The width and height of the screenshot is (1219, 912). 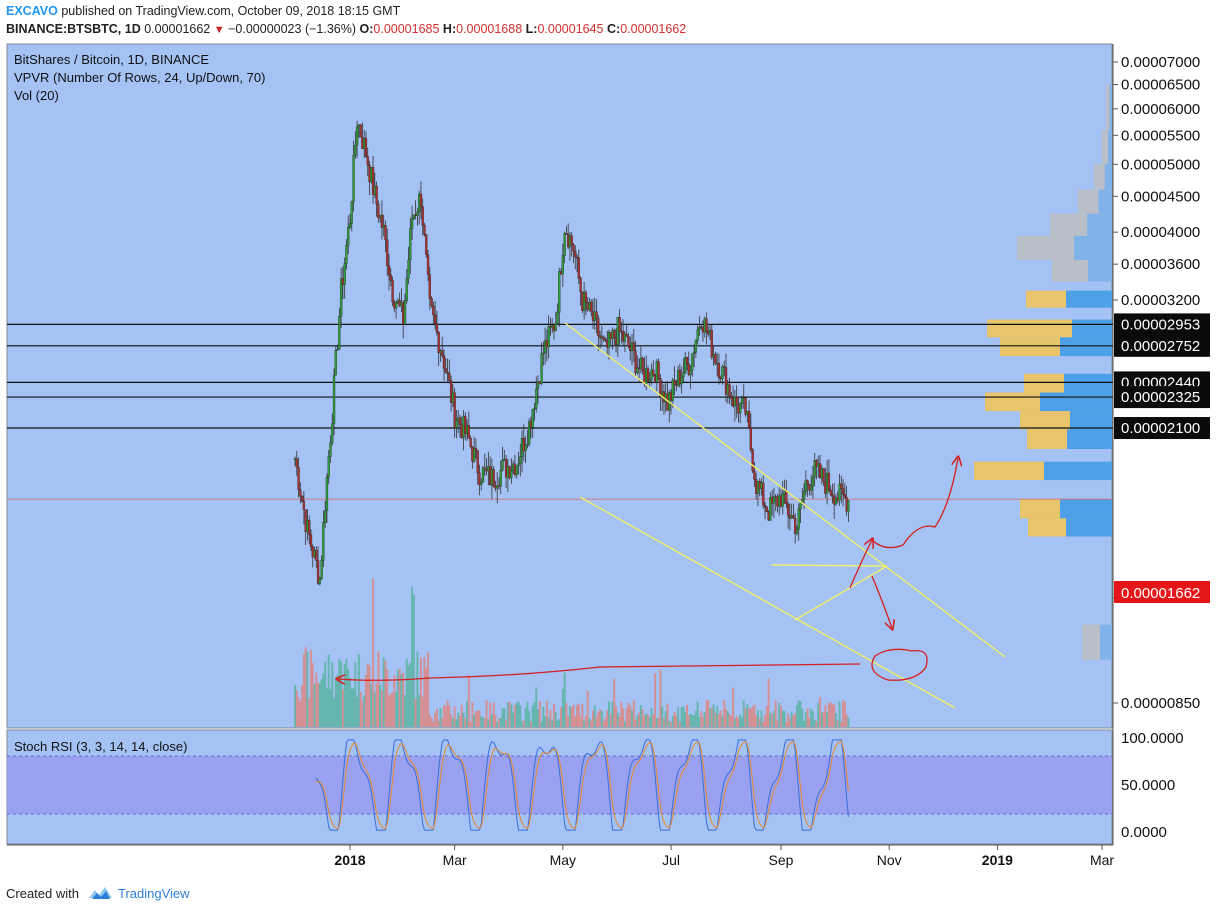 I want to click on created-with-label: Created with, so click(x=42, y=893).